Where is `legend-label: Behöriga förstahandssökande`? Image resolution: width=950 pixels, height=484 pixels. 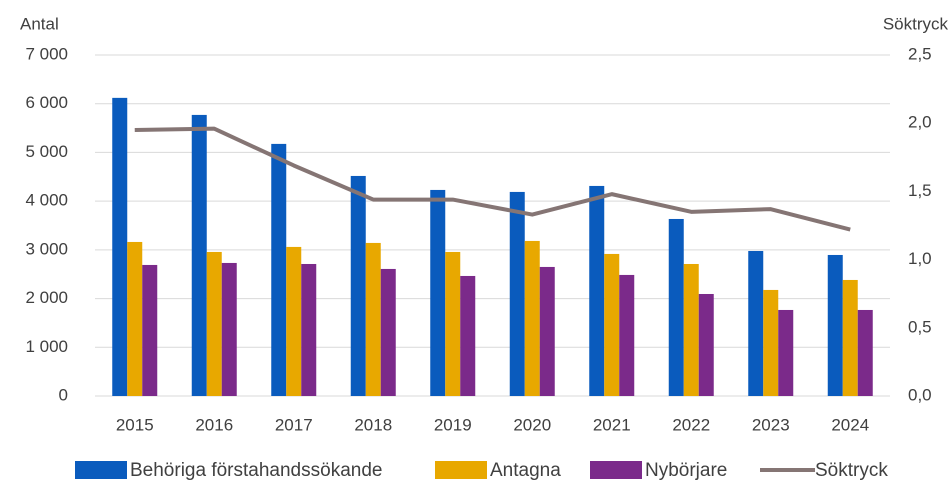 legend-label: Behöriga förstahandssökande is located at coordinates (256, 470).